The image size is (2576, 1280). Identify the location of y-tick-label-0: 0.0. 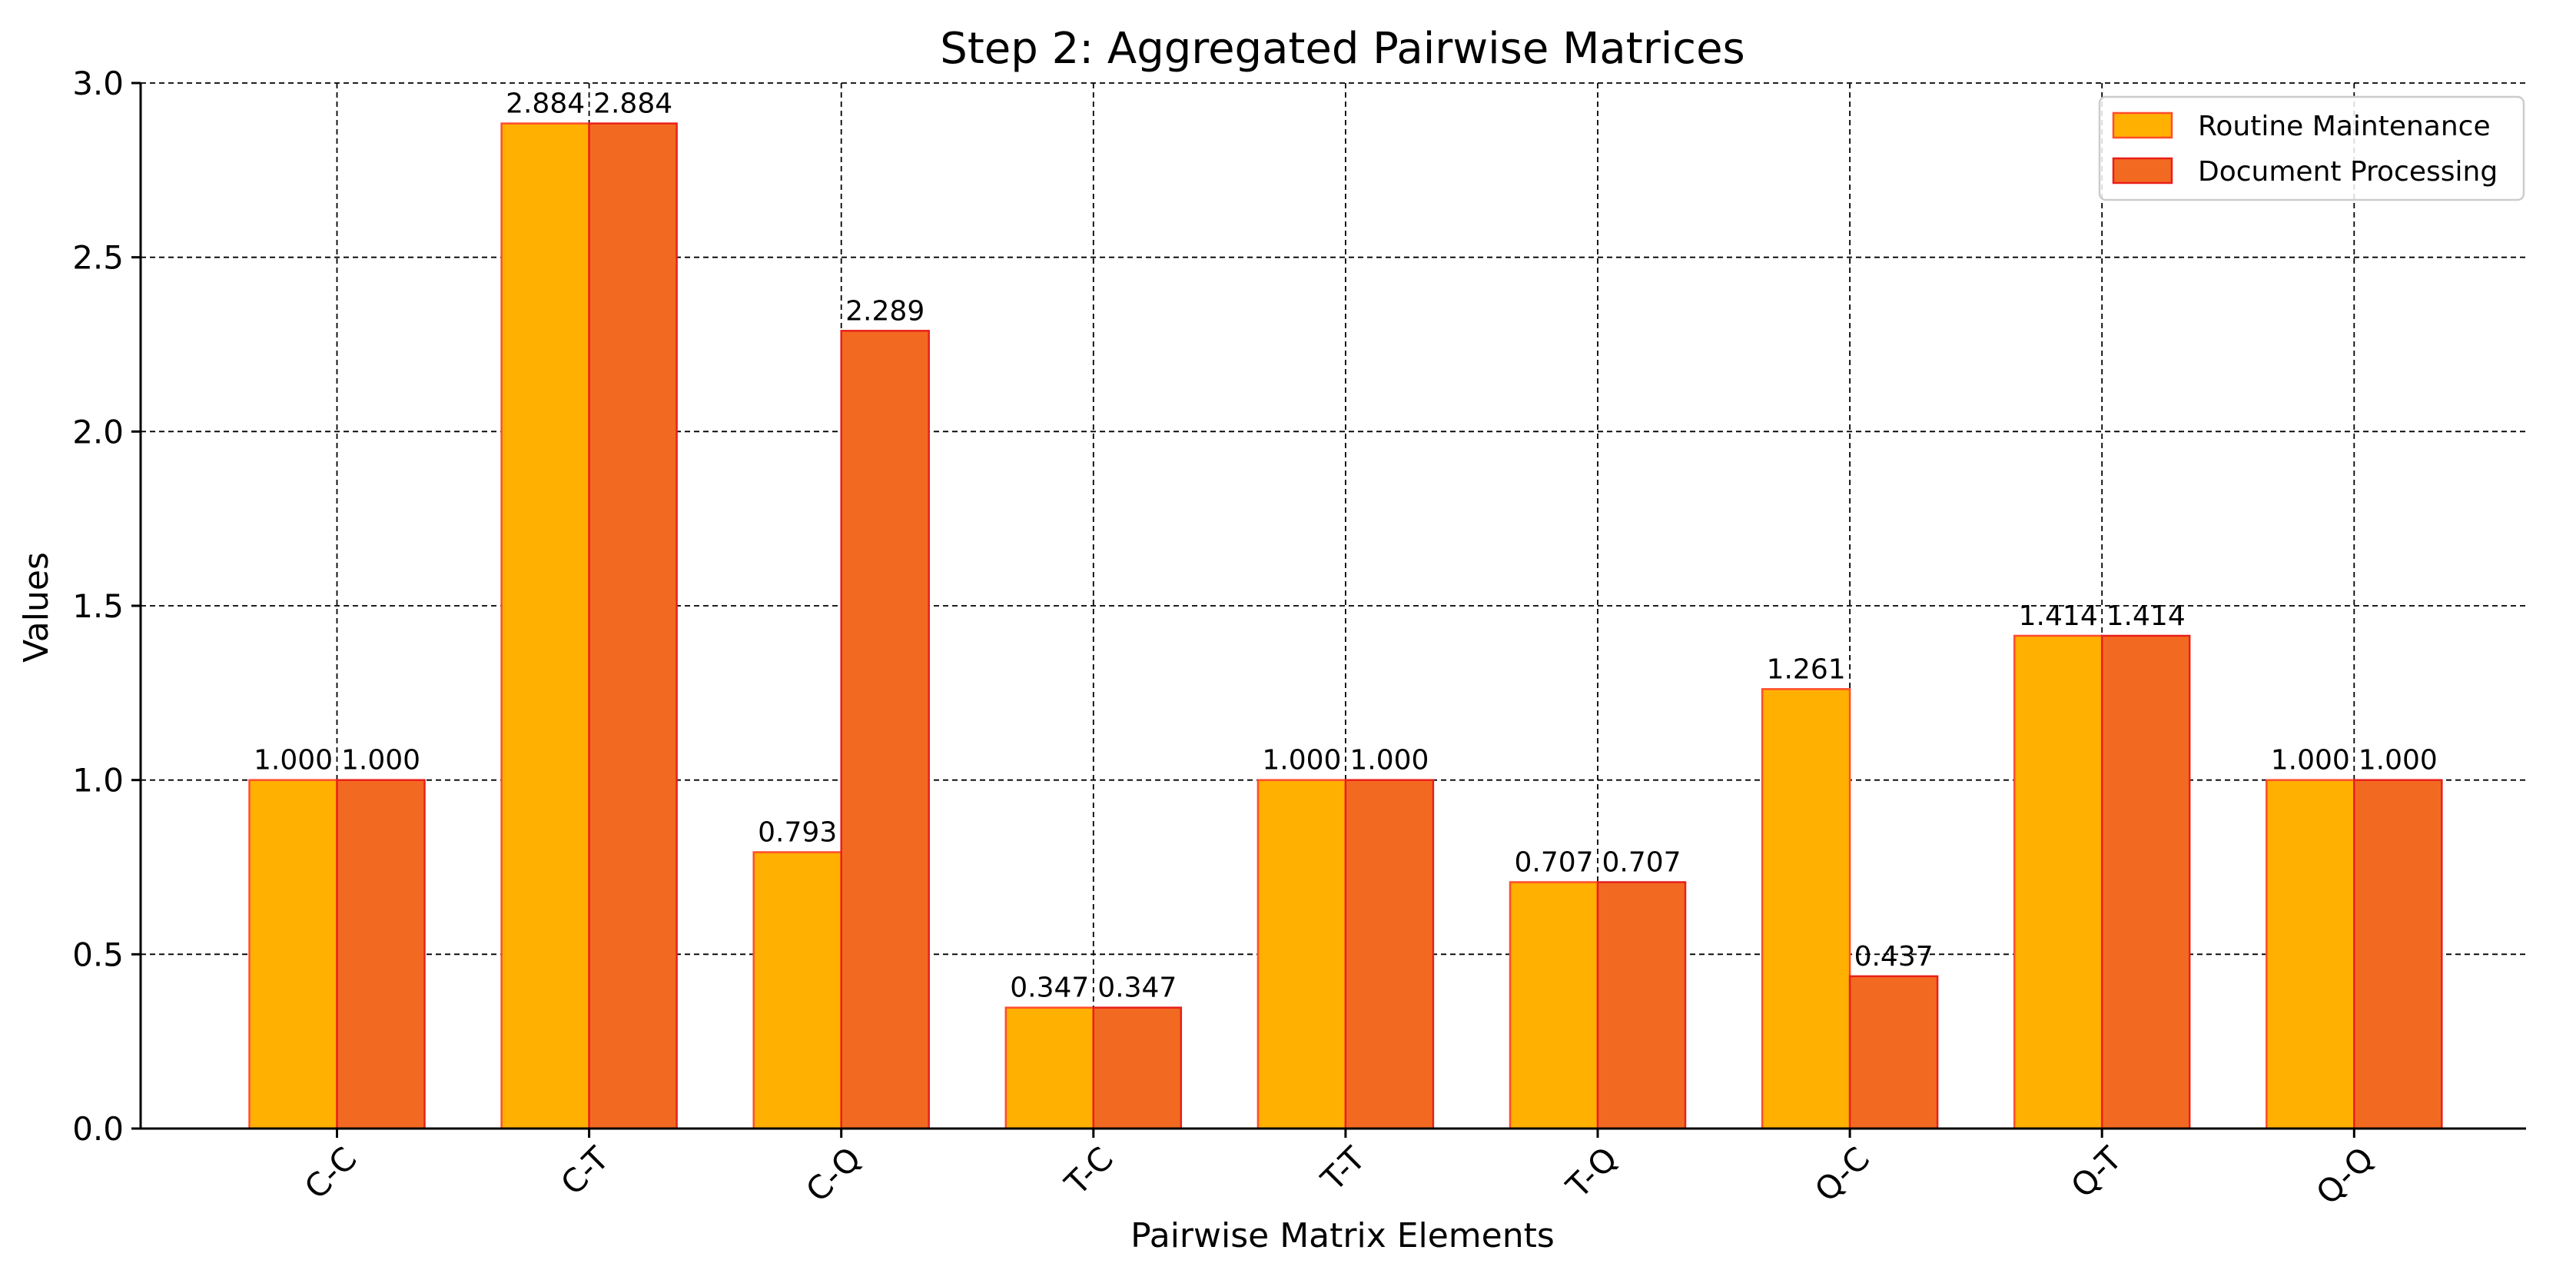
(98, 1129).